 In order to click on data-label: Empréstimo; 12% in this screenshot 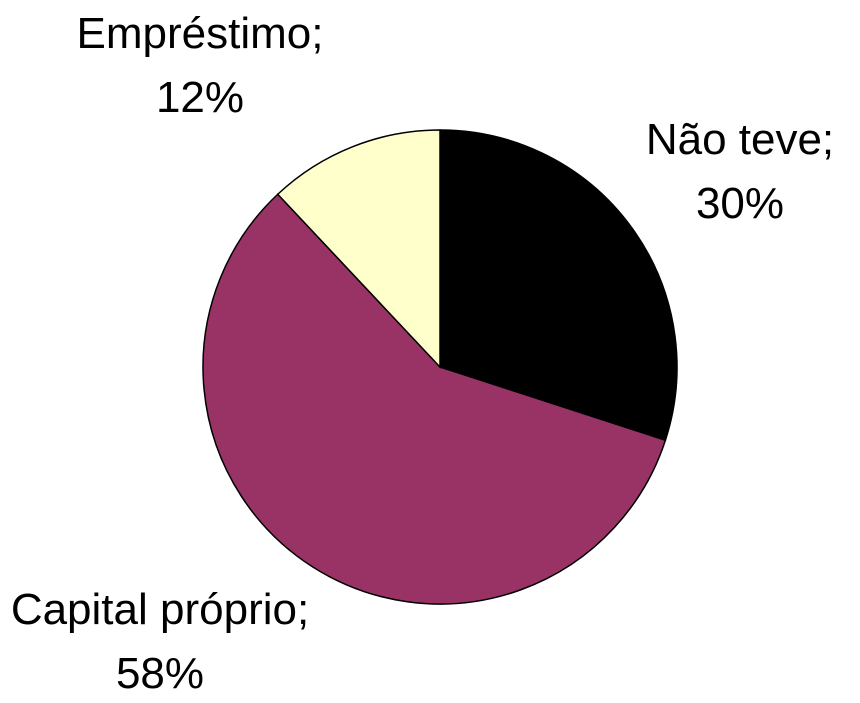, I will do `click(200, 66)`.